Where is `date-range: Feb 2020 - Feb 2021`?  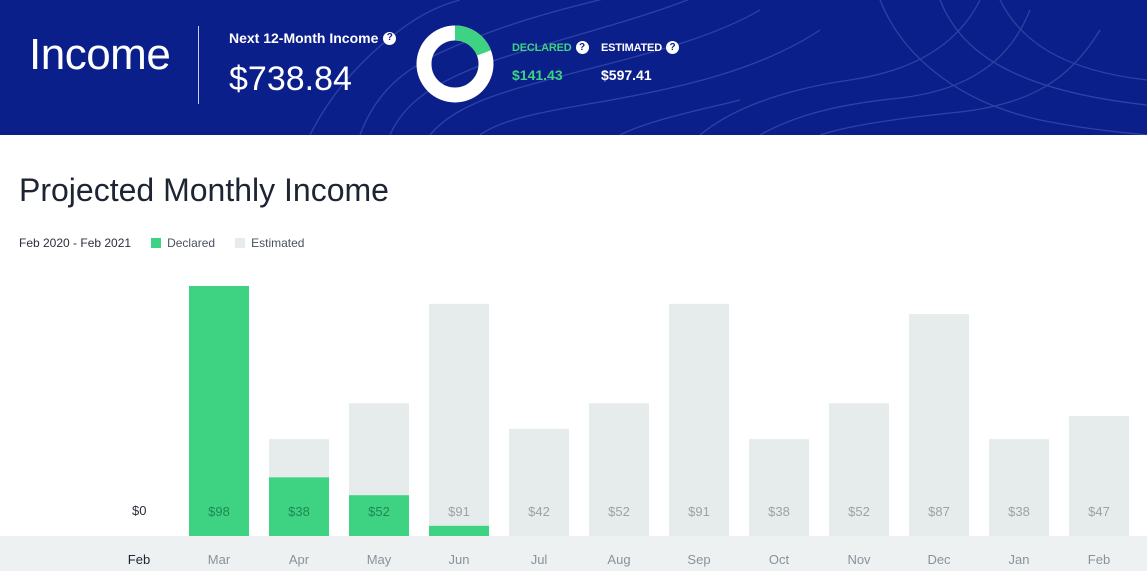 date-range: Feb 2020 - Feb 2021 is located at coordinates (75, 243).